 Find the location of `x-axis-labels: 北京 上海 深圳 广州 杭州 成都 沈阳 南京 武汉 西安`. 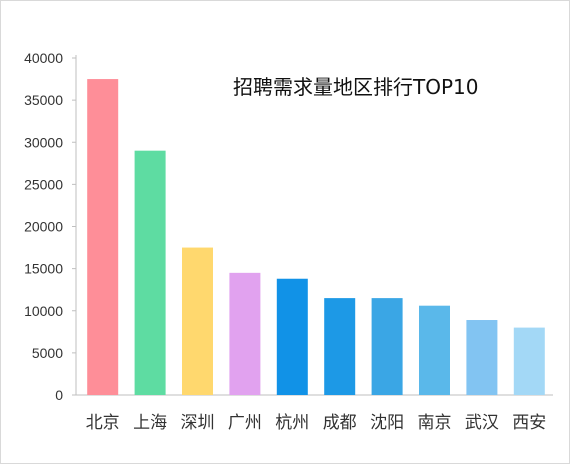

x-axis-labels: 北京 上海 深圳 广州 杭州 成都 沈阳 南京 武汉 西安 is located at coordinates (316, 423).